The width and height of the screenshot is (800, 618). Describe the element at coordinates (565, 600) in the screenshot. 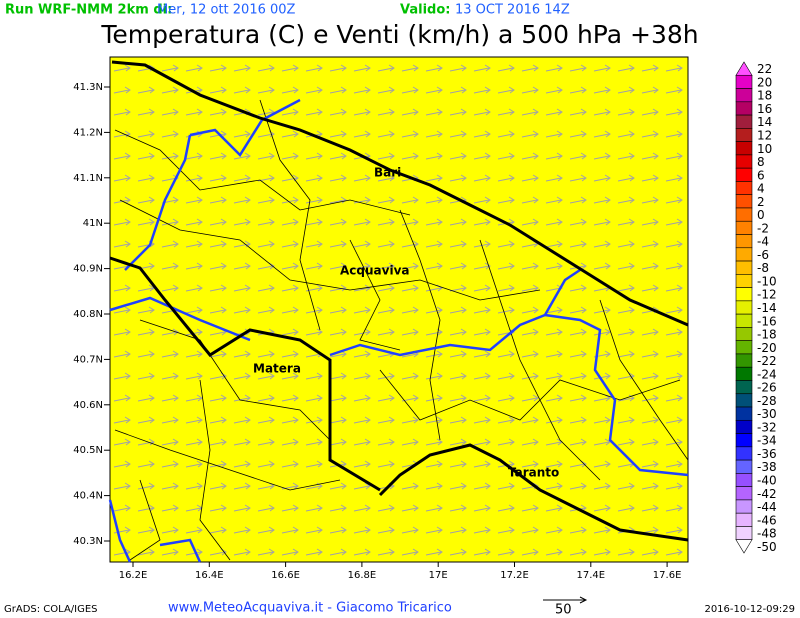

I see `wind-scale-arrow` at that location.